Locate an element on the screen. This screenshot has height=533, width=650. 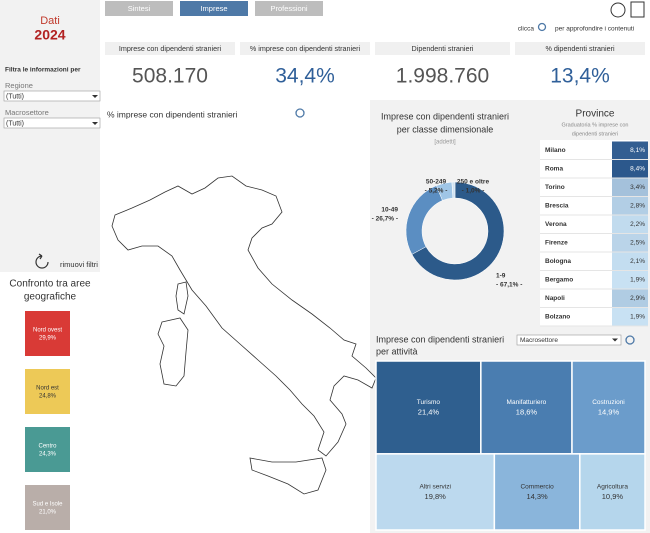
kpi-label-bg is located at coordinates (442, 48).